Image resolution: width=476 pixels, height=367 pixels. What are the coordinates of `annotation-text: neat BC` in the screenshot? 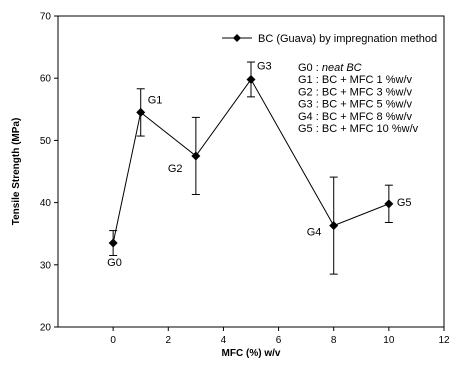 It's located at (342, 68).